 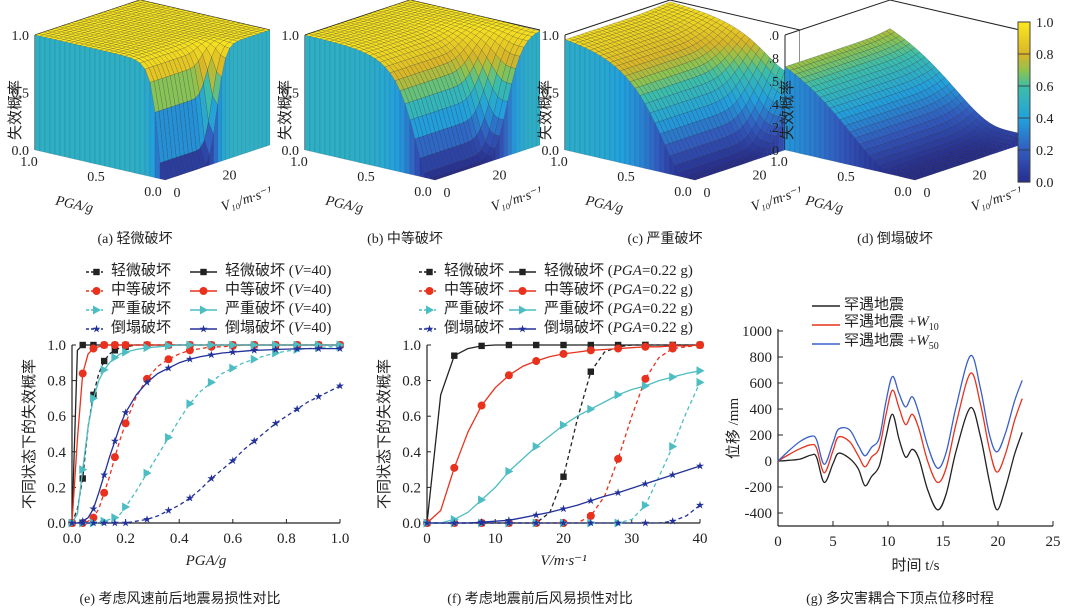 What do you see at coordinates (21, 151) in the screenshot?
I see `z-tick-label: 0.0` at bounding box center [21, 151].